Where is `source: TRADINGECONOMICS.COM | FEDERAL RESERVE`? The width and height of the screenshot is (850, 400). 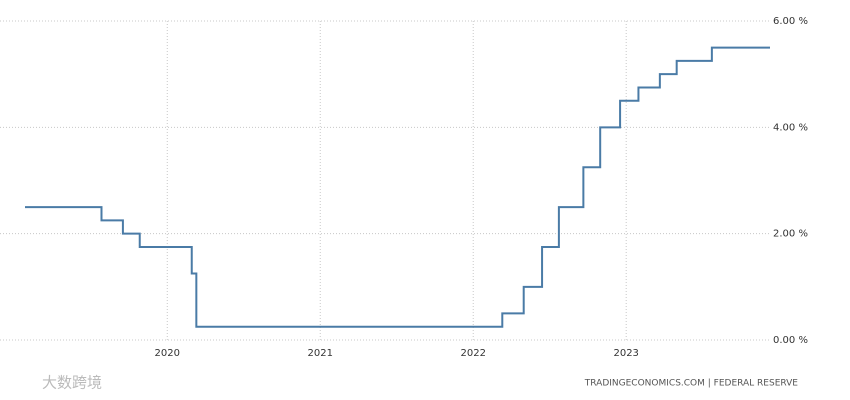 source: TRADINGECONOMICS.COM | FEDERAL RESERVE is located at coordinates (691, 384).